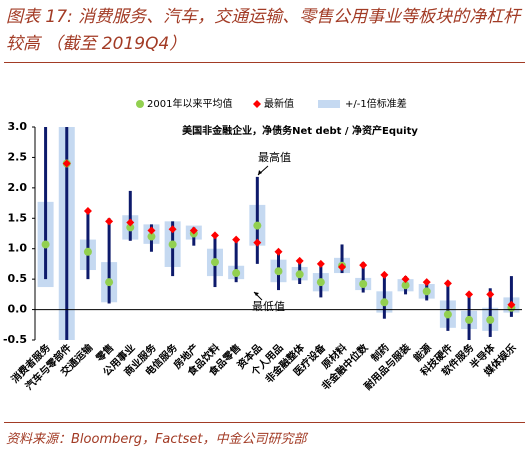 The width and height of the screenshot is (529, 455). Describe the element at coordinates (18, 309) in the screenshot. I see `y-tick-label: 0.0` at that location.